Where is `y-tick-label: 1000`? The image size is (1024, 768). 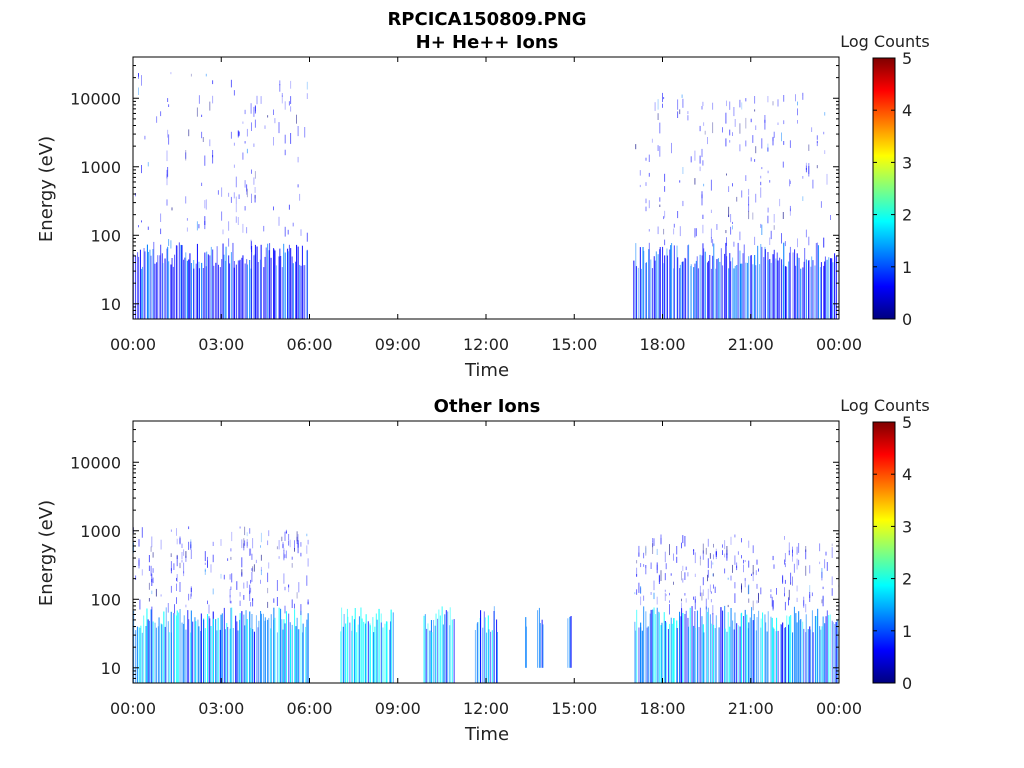
y-tick-label: 1000 is located at coordinates (100, 167).